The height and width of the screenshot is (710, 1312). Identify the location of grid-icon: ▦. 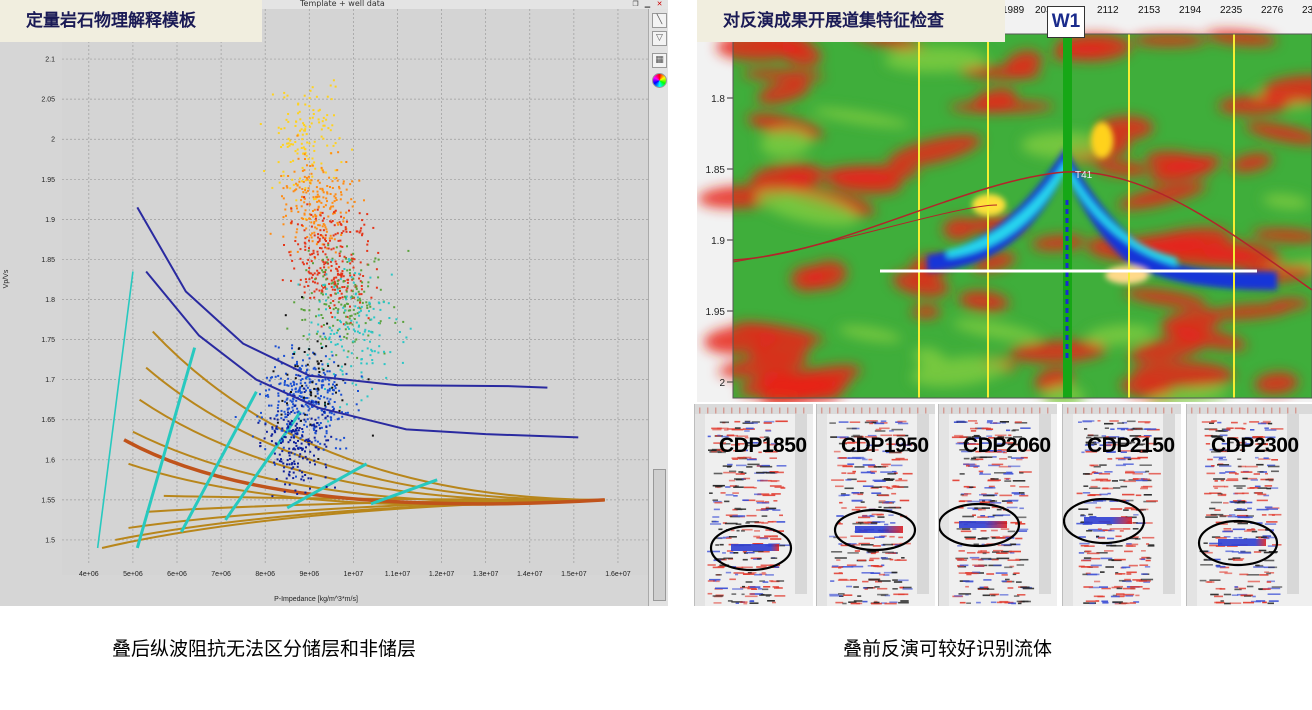
(659, 60).